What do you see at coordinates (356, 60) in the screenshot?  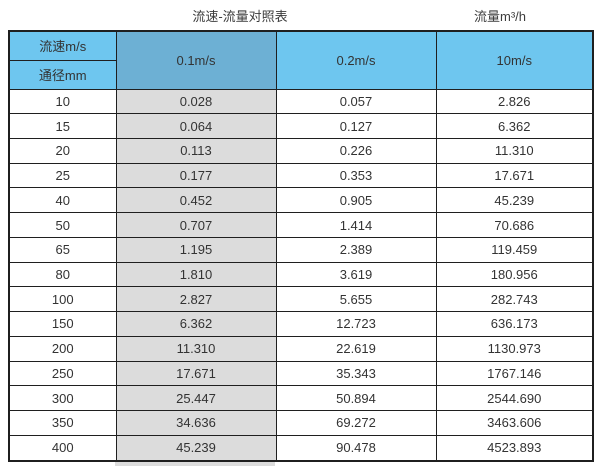 I see `column-header-0-2ms: 0.2m/s` at bounding box center [356, 60].